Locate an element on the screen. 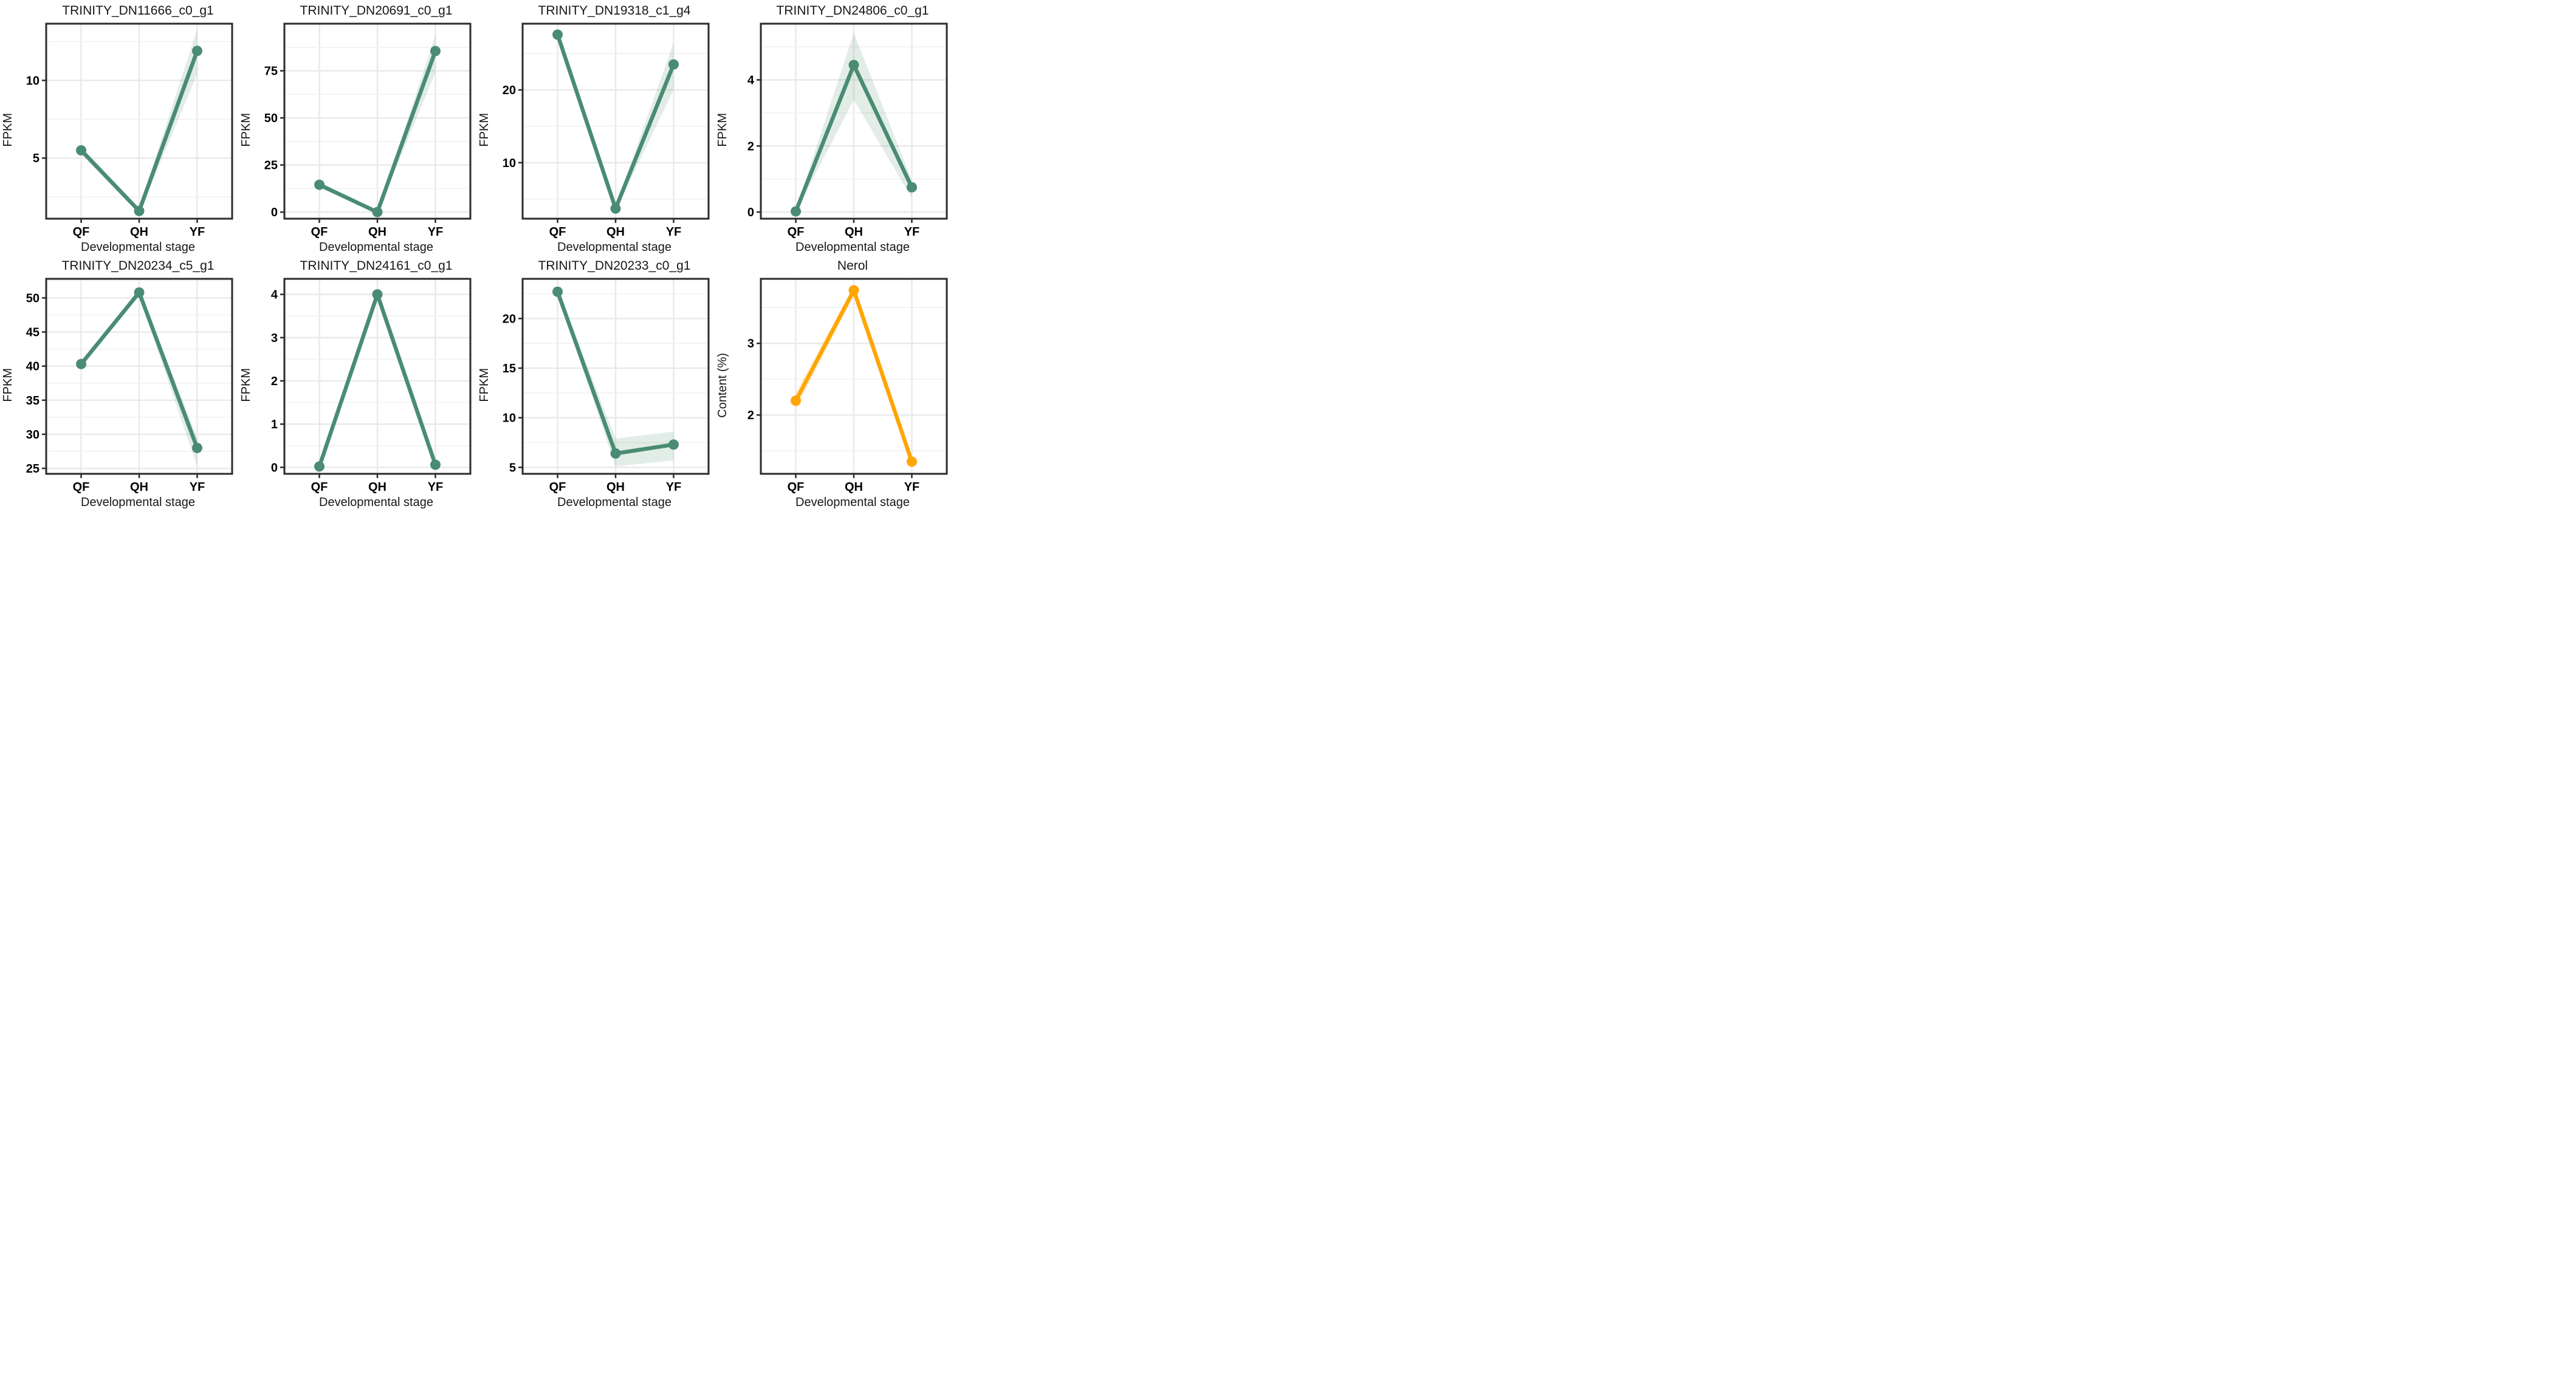 The height and width of the screenshot is (1382, 2576). y-tick-label: 1 is located at coordinates (274, 424).